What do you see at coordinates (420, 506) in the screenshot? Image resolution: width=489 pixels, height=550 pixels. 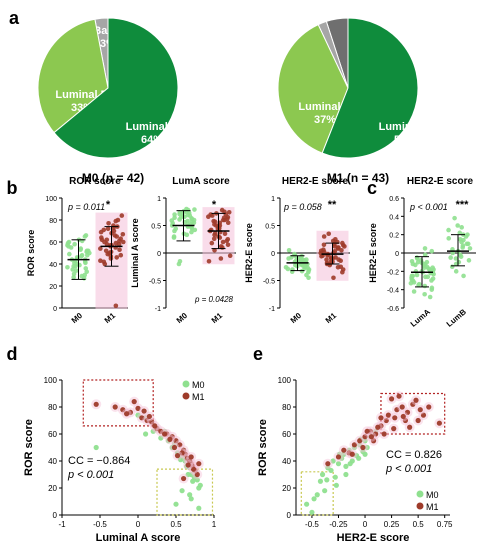 I see `legend-marker-m1` at bounding box center [420, 506].